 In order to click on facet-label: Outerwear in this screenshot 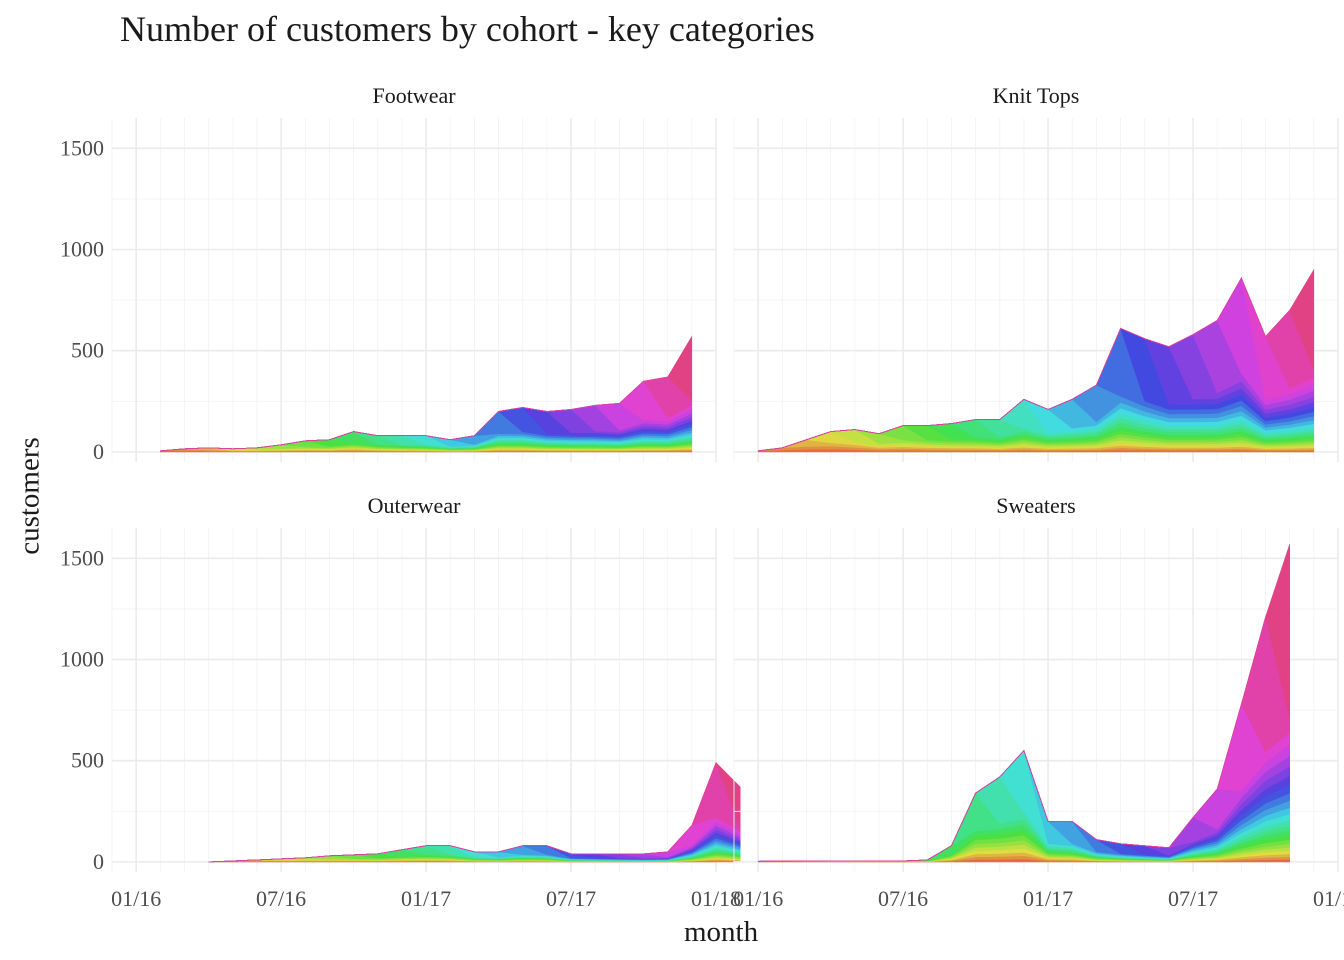, I will do `click(415, 505)`.